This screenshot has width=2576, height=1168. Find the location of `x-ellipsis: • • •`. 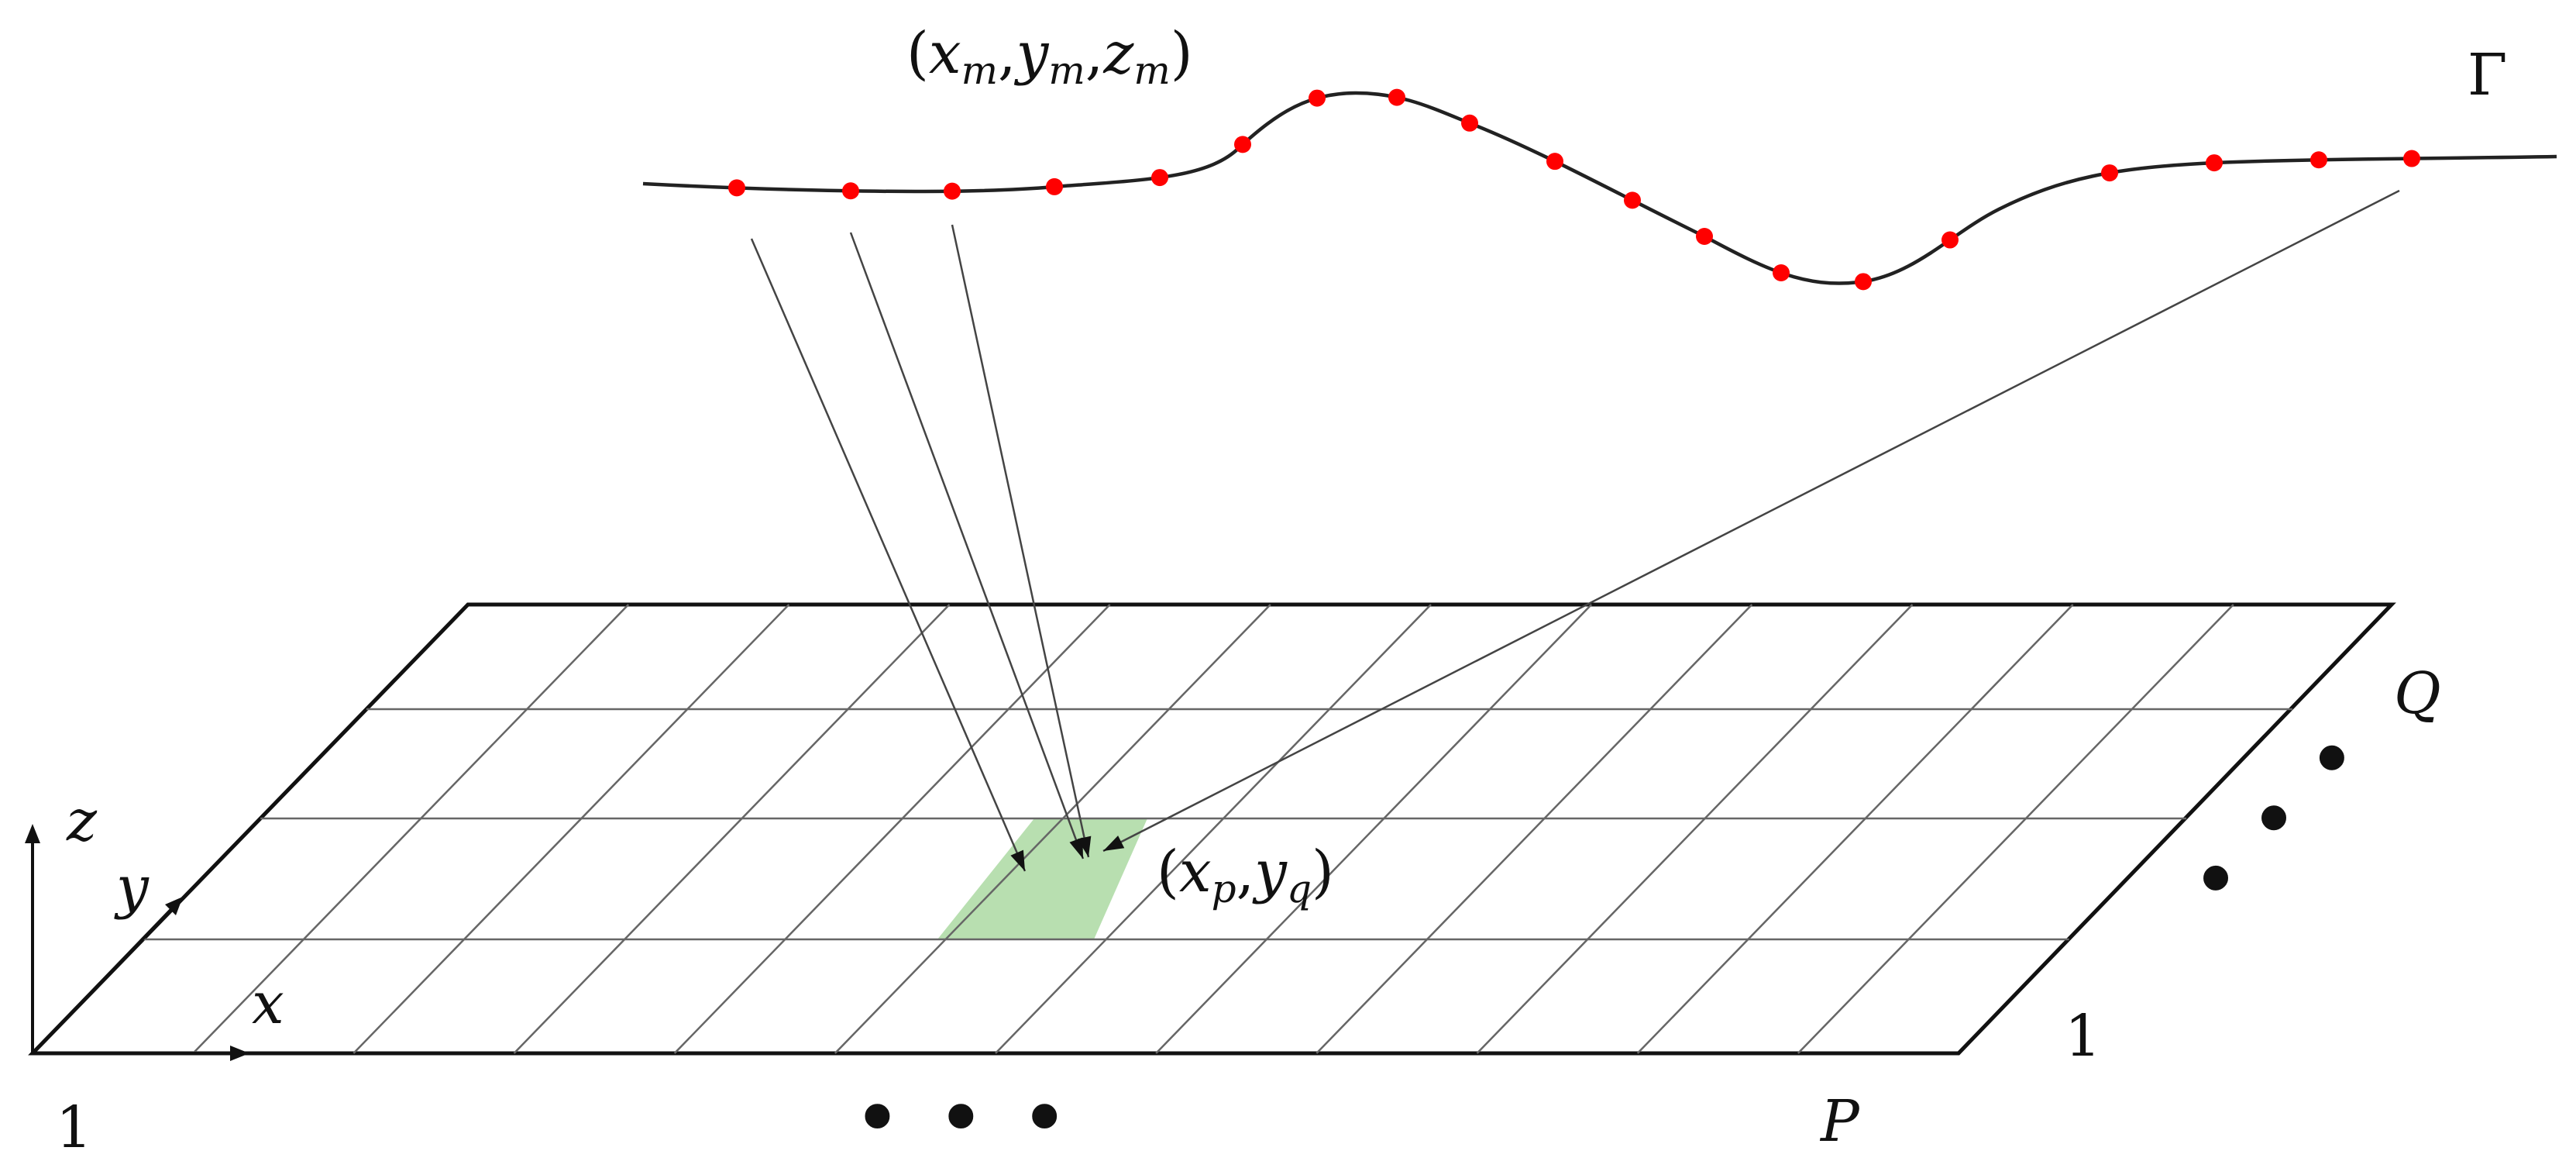

x-ellipsis: • • • is located at coordinates (962, 1118).